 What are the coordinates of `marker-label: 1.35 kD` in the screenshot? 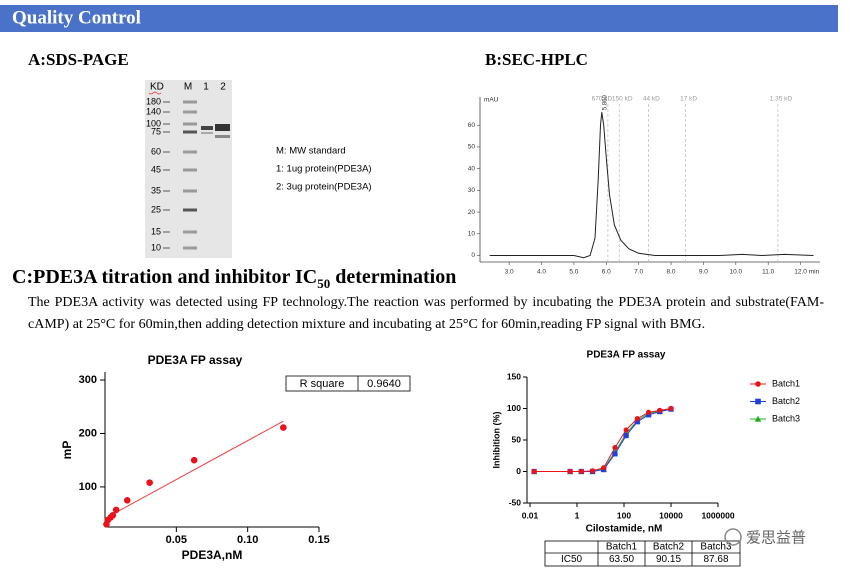 It's located at (781, 99).